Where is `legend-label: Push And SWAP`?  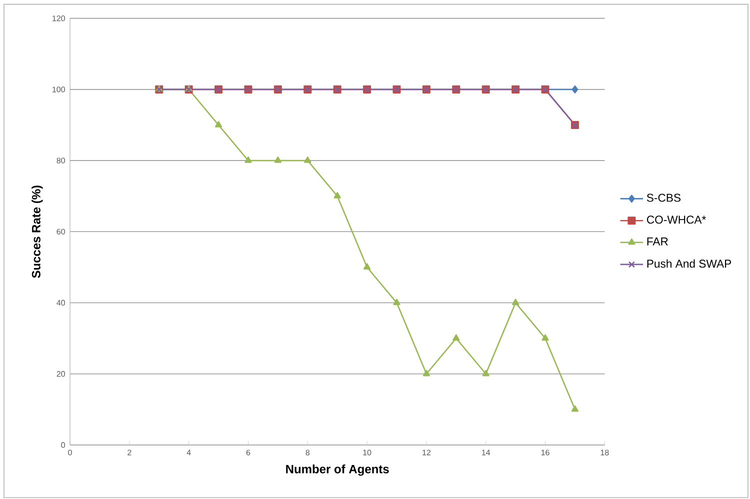
legend-label: Push And SWAP is located at coordinates (689, 263).